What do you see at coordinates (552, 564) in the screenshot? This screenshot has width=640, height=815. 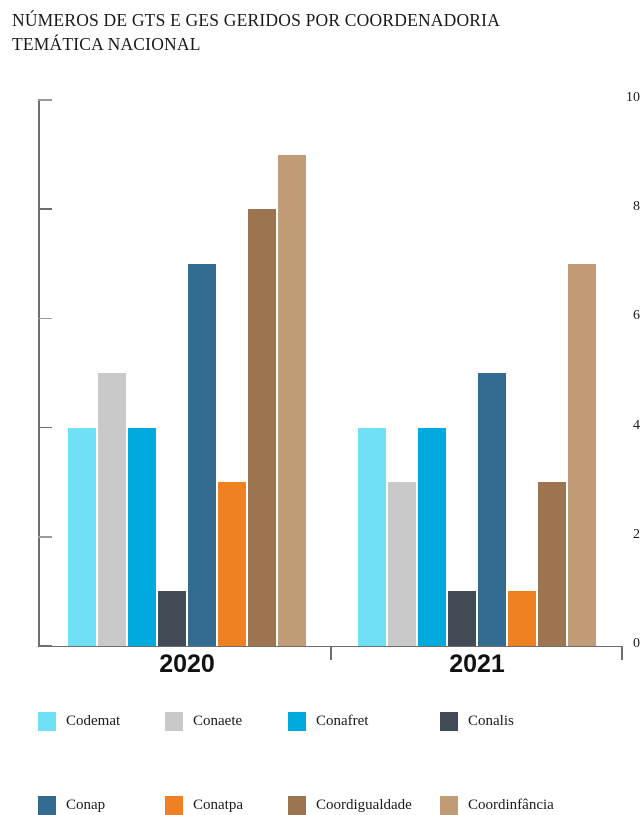 I see `bar-coordigualdade-2021` at bounding box center [552, 564].